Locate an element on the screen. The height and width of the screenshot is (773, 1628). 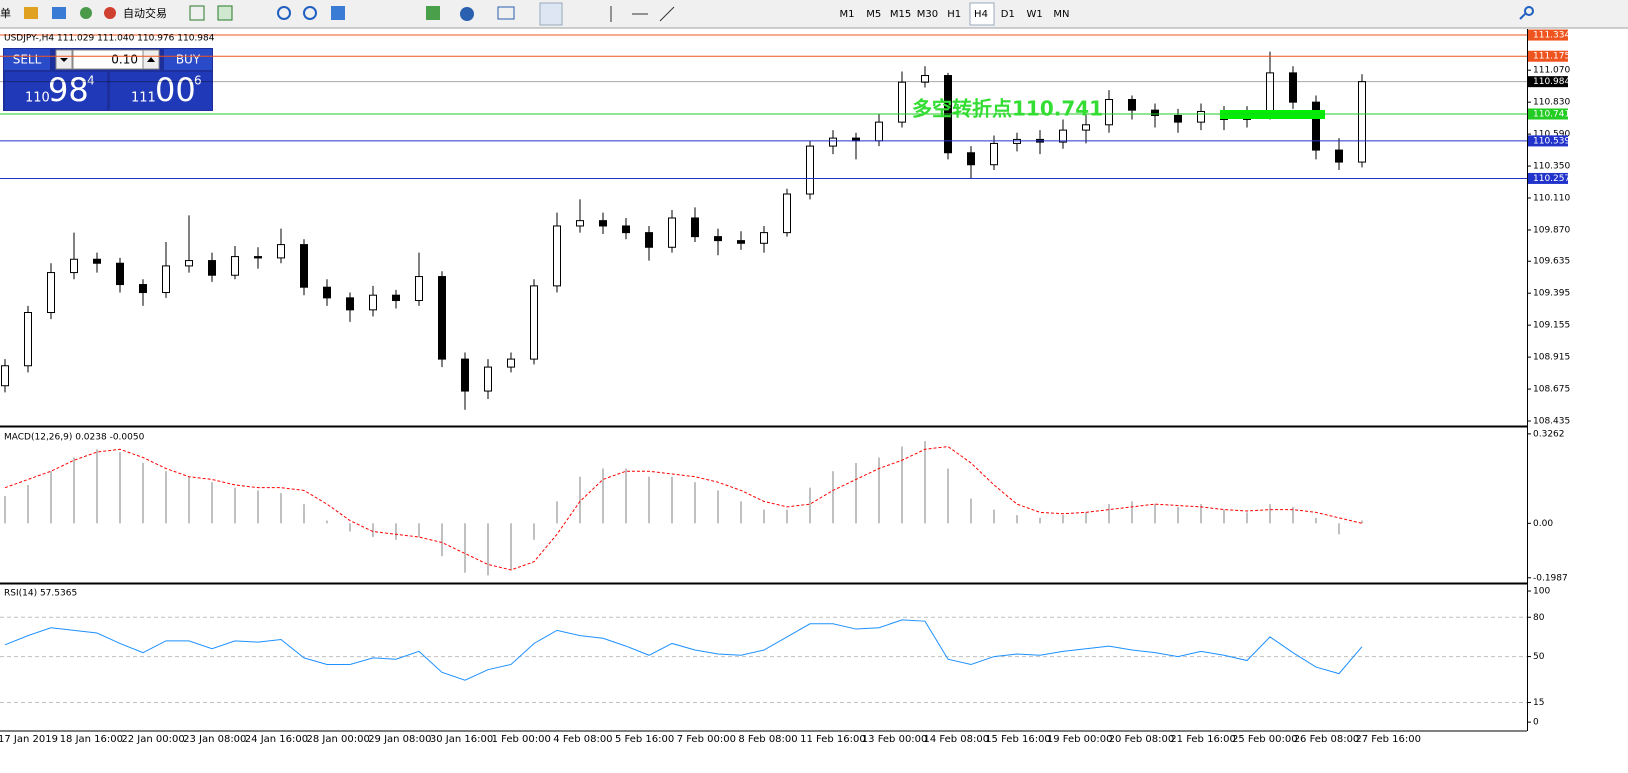
y-tick-label: 110.350 is located at coordinates (1551, 167).